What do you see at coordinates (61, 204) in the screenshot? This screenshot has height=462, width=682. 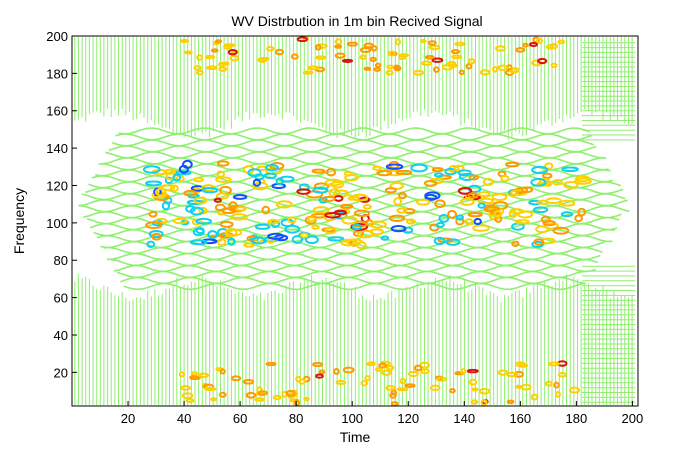 I see `y-axis-ticks: 20 40 60 80 100 120 140 160 180 200` at bounding box center [61, 204].